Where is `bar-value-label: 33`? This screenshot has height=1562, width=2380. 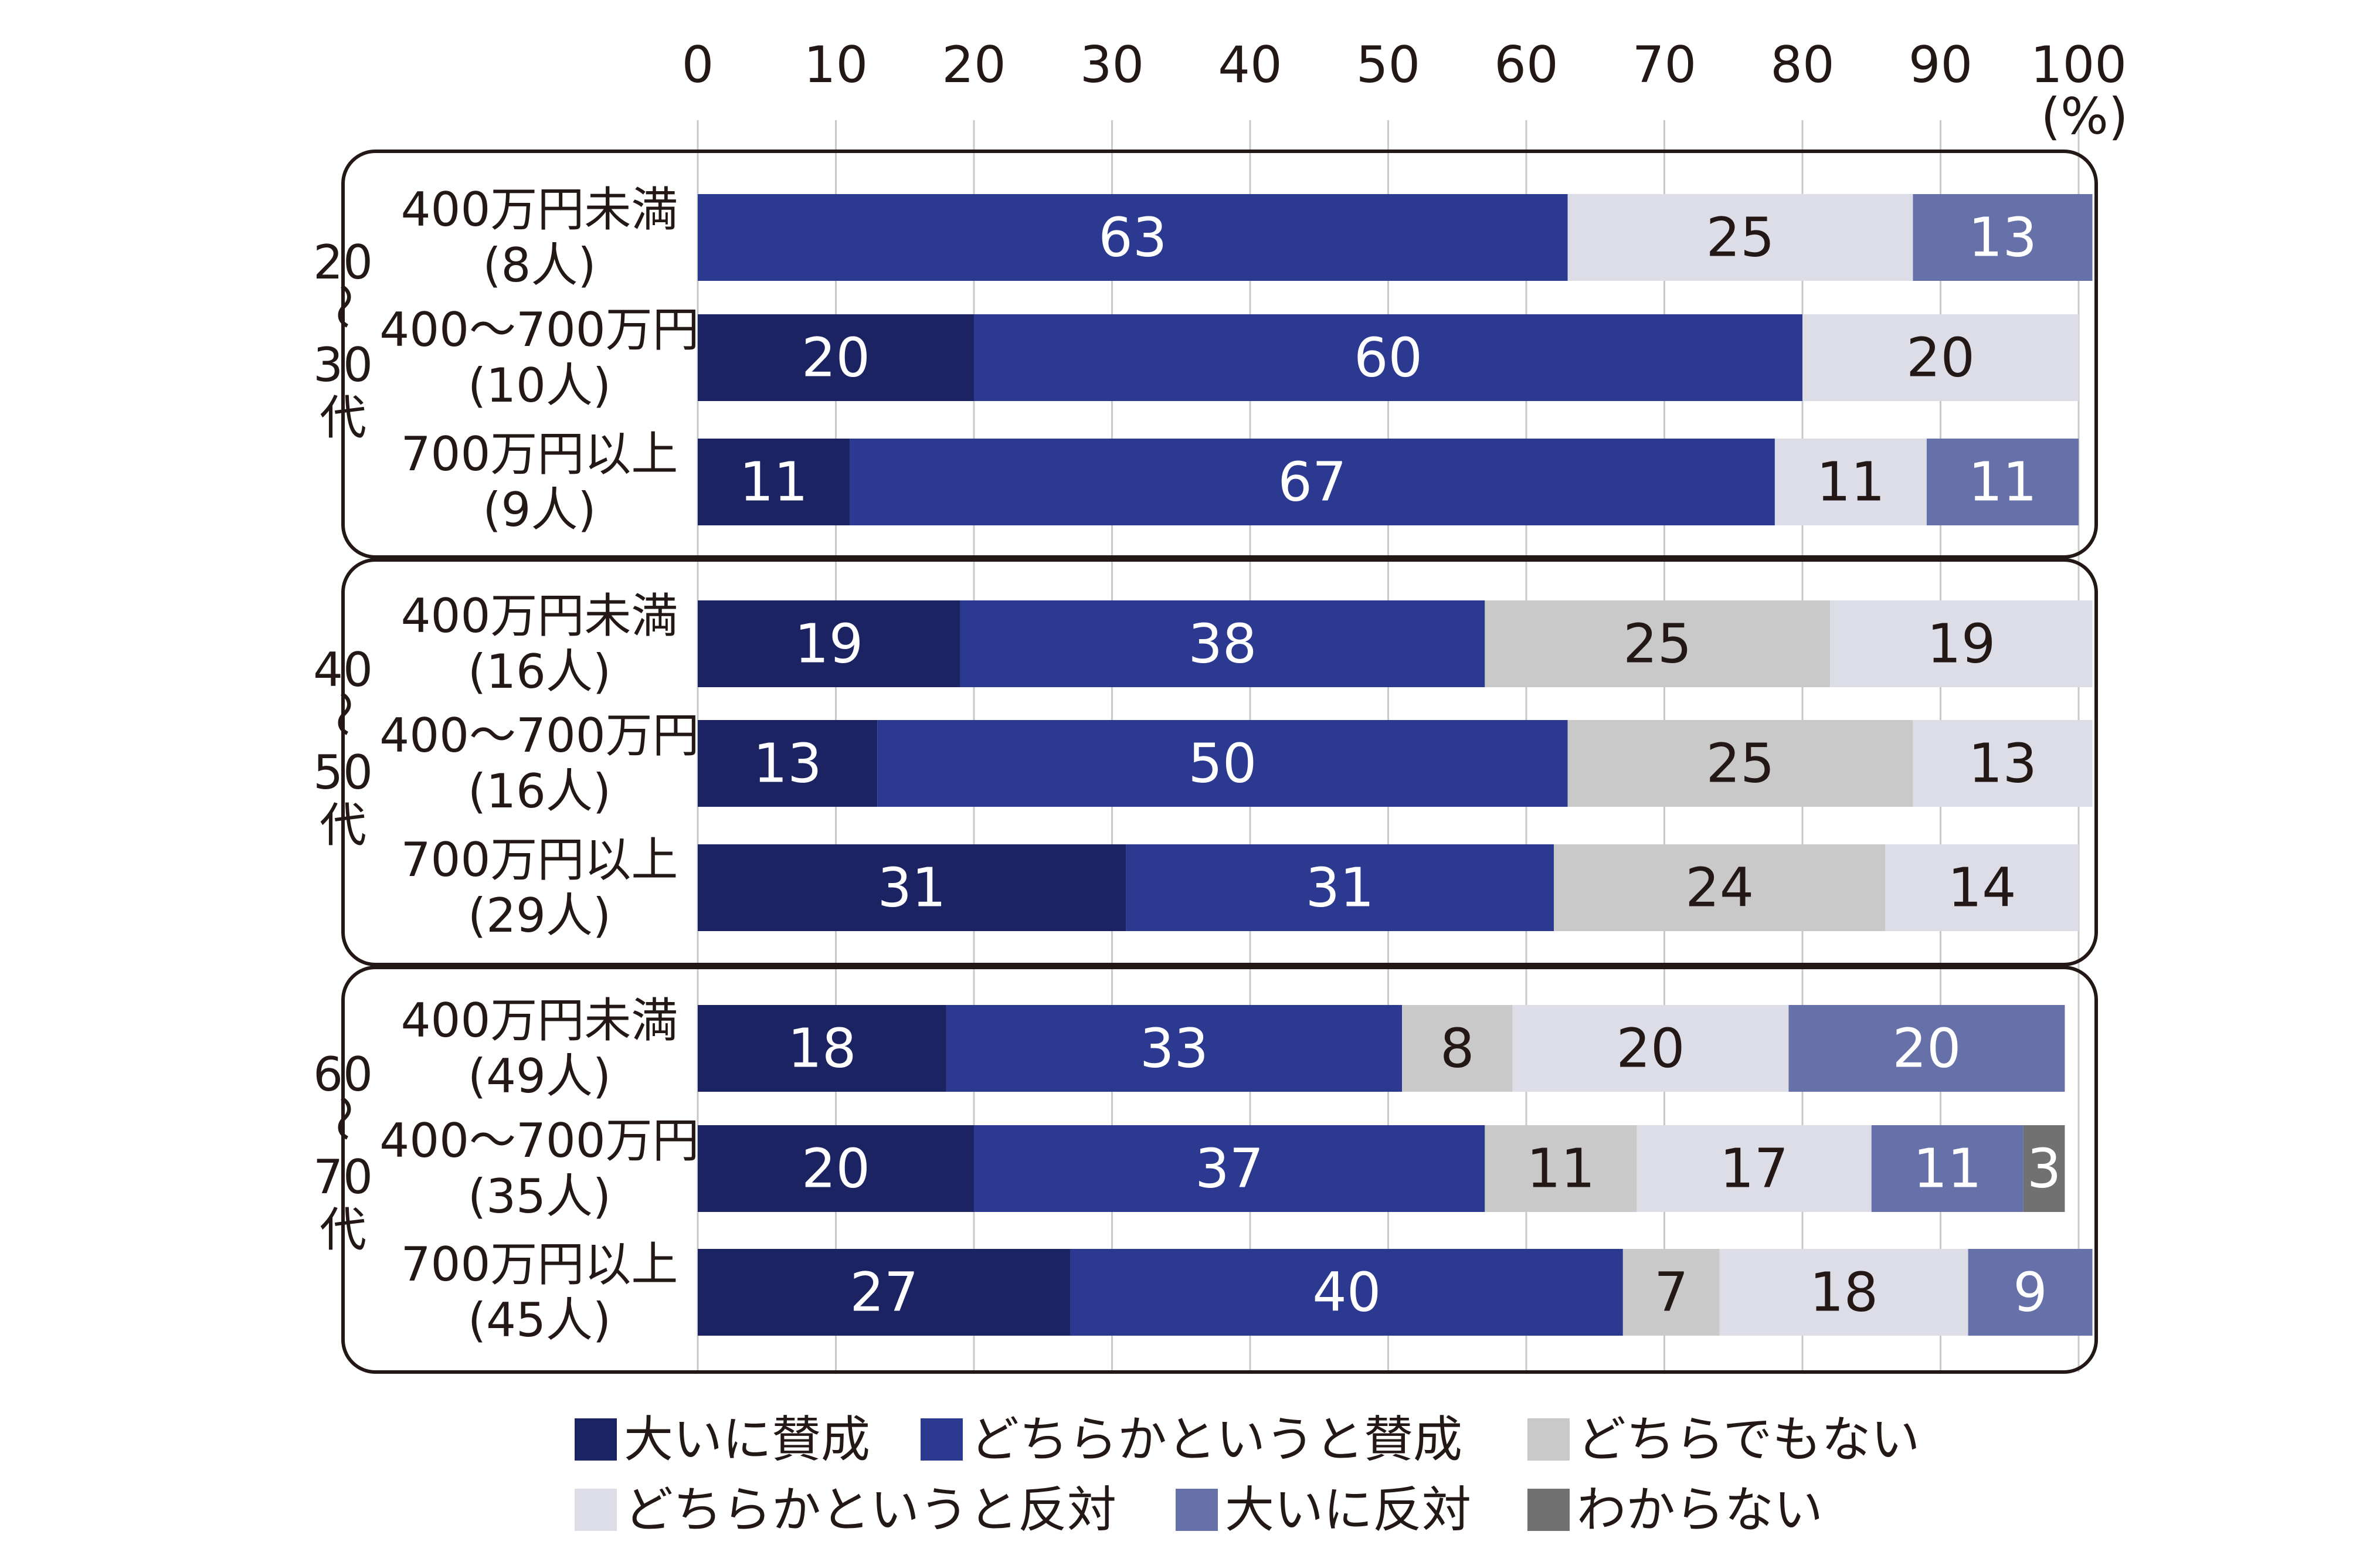 bar-value-label: 33 is located at coordinates (1174, 1048).